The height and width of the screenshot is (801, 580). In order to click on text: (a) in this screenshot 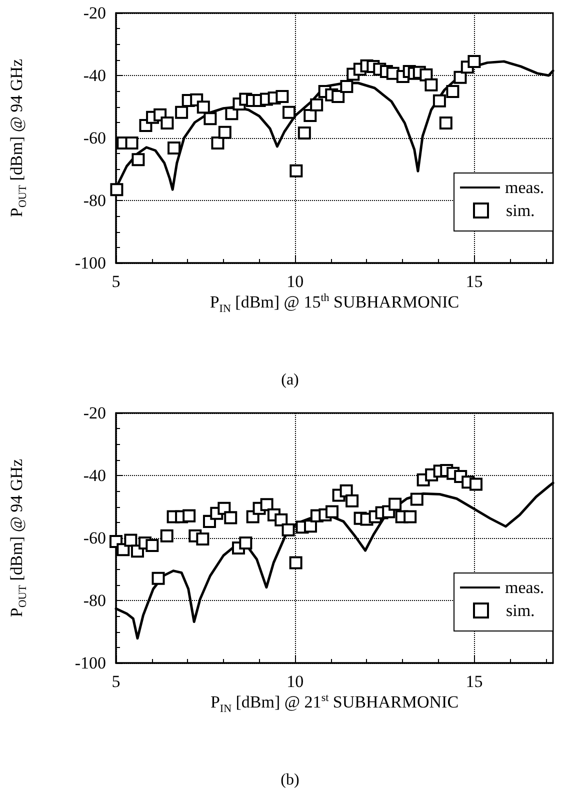, I will do `click(290, 380)`.